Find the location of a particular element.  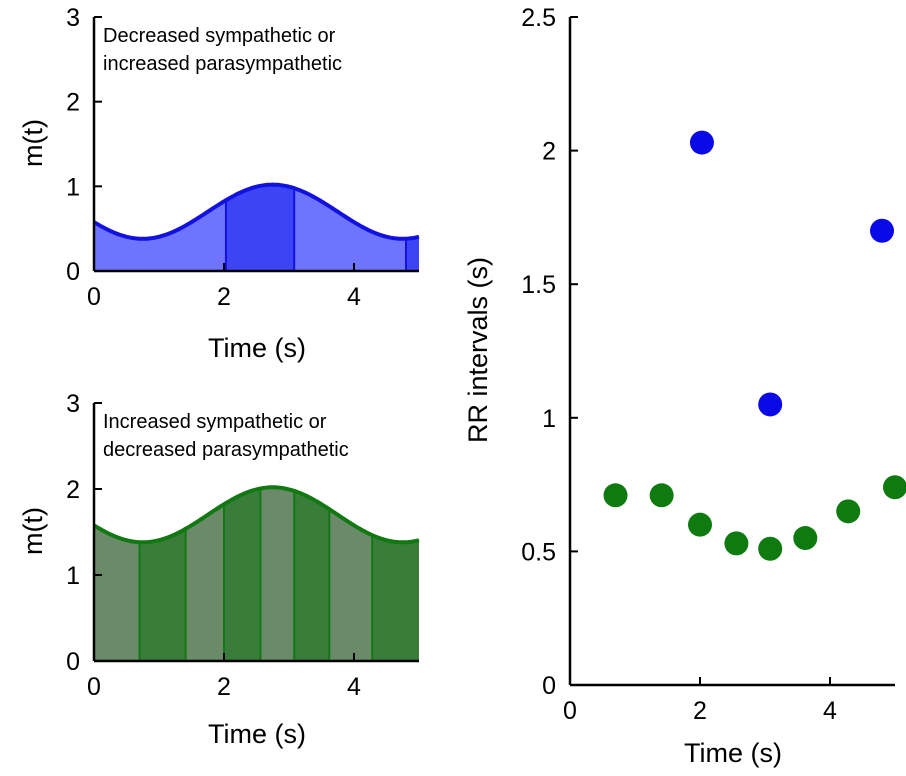

y-tick-label: 0.5 is located at coordinates (538, 552).